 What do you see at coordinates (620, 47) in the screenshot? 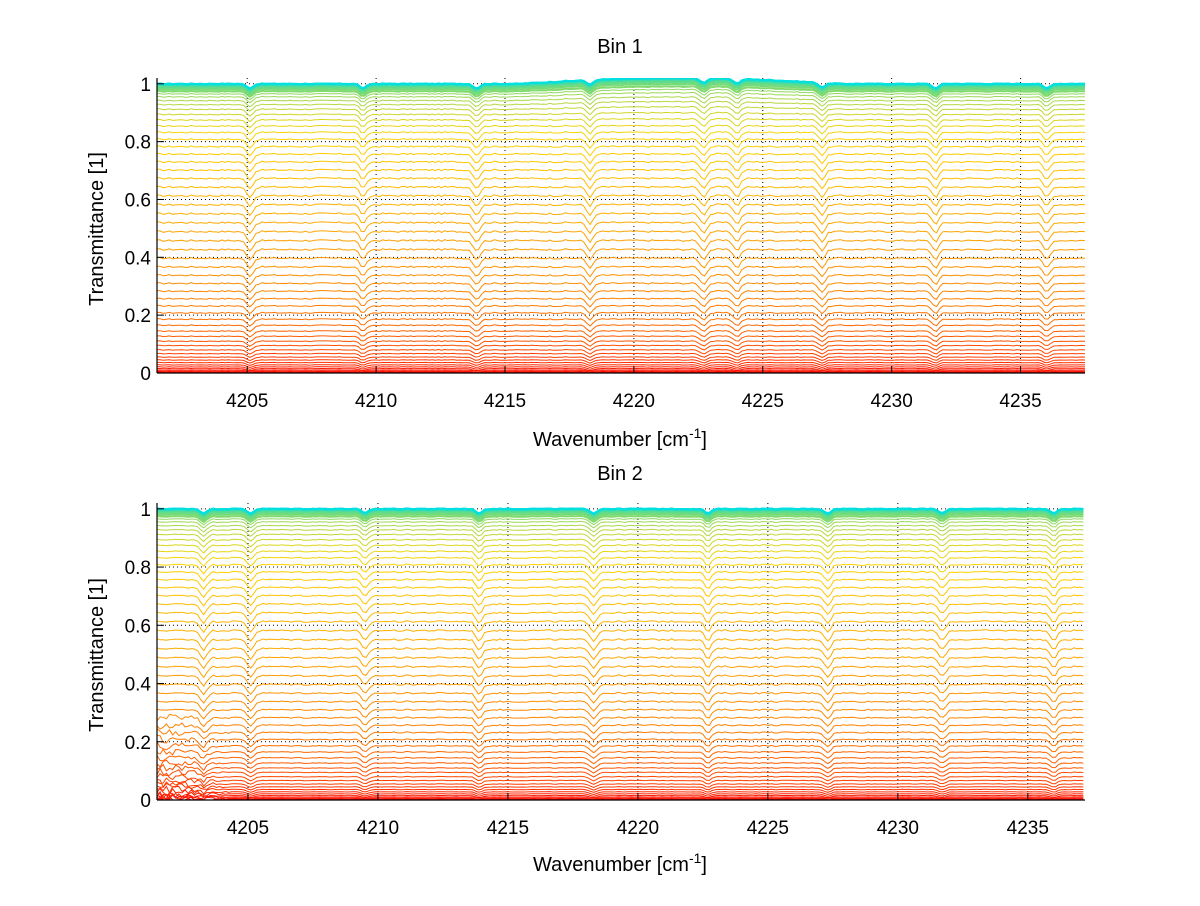
I see `chart-title: Bin 1` at bounding box center [620, 47].